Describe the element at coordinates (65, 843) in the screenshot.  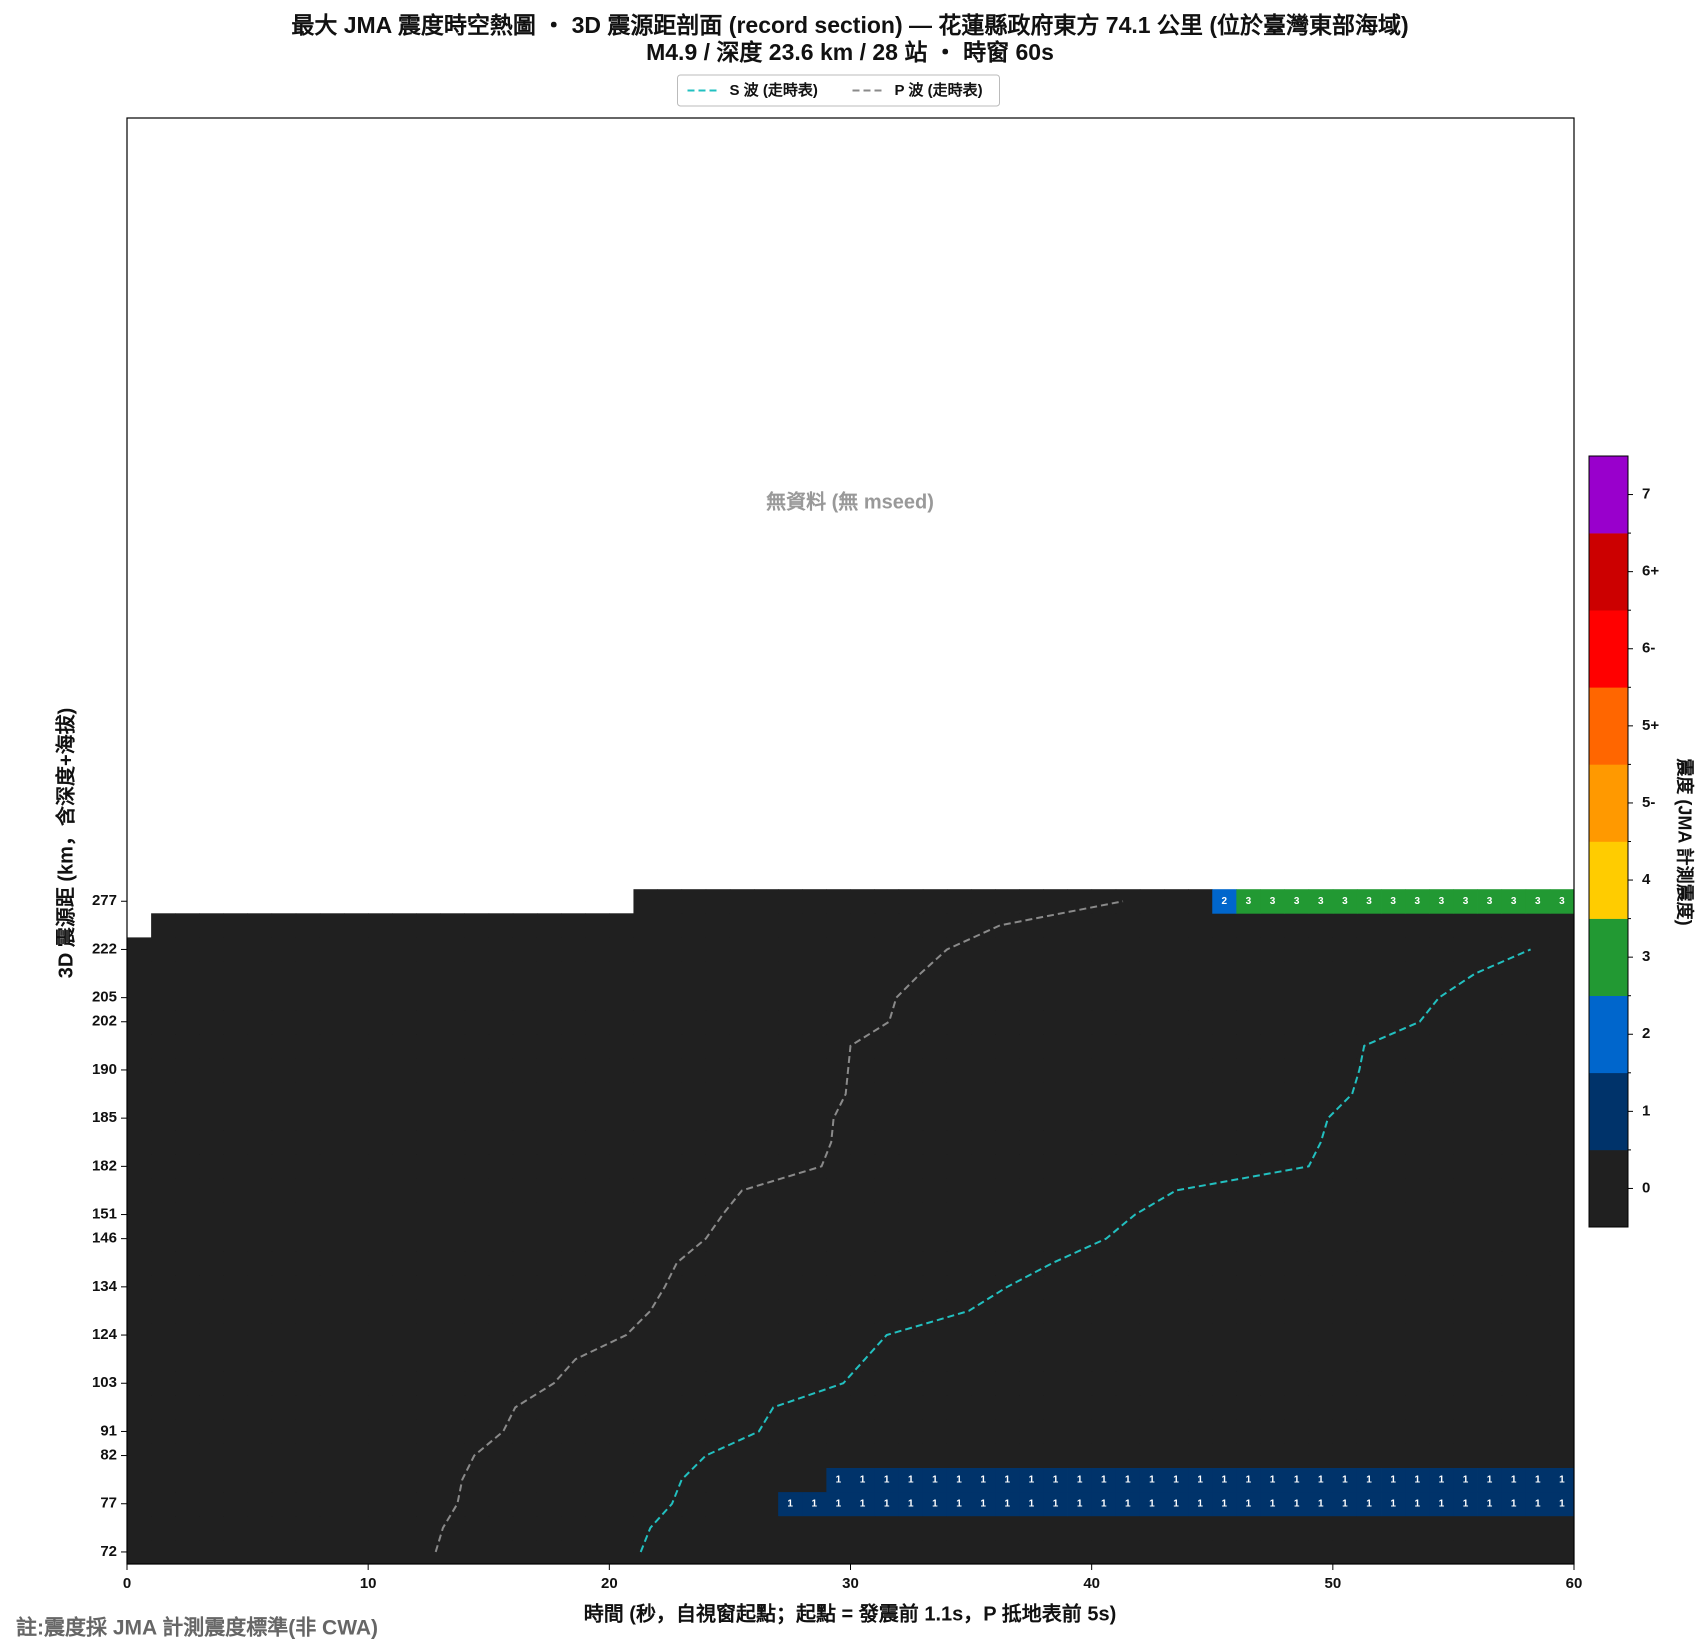
I see `y-axis-label: 3D 震源距 (km，含深度+海拔)` at that location.